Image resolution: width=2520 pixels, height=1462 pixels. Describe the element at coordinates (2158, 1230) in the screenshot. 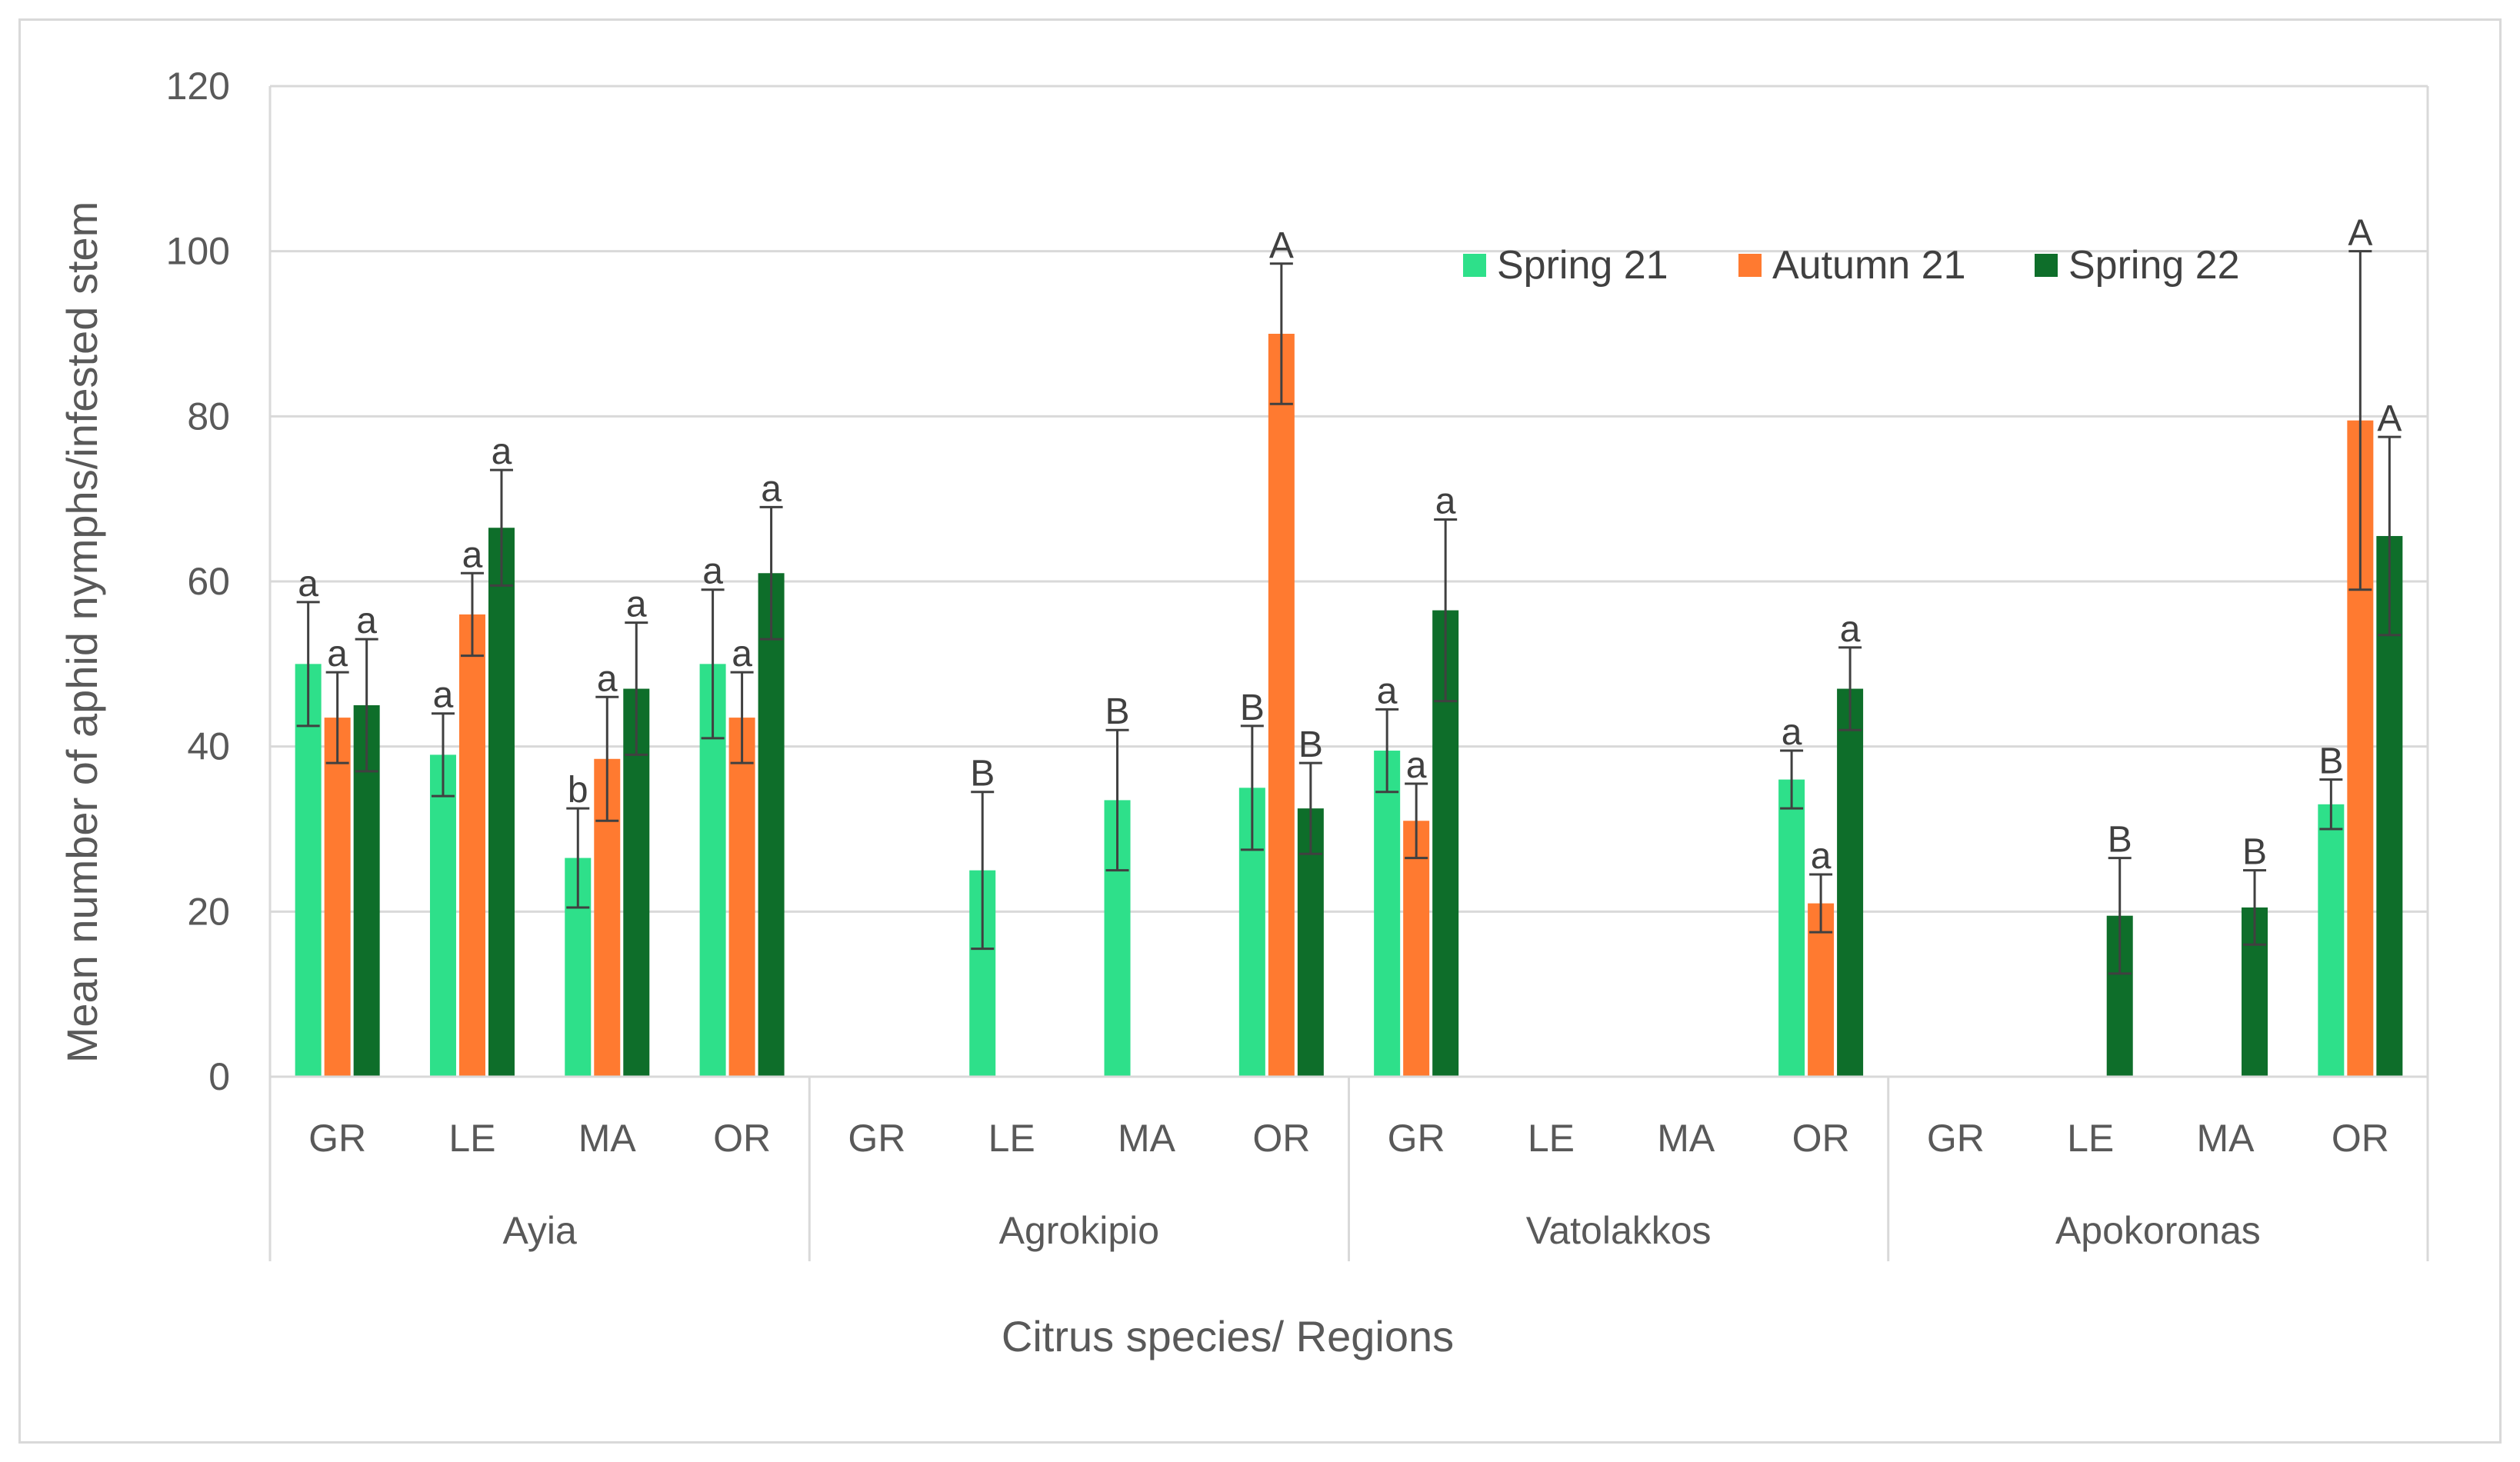

I see `x-tick-label-region: Apokoronas` at that location.